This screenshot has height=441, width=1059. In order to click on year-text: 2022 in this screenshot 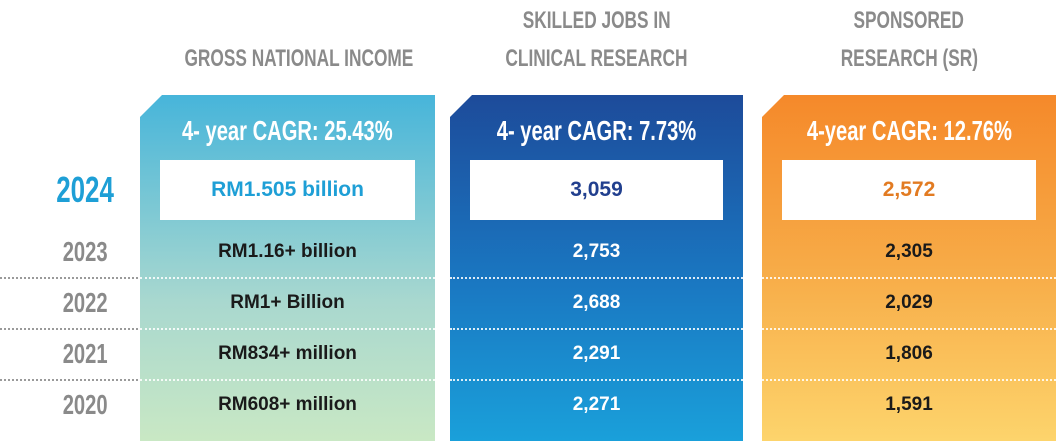, I will do `click(85, 302)`.